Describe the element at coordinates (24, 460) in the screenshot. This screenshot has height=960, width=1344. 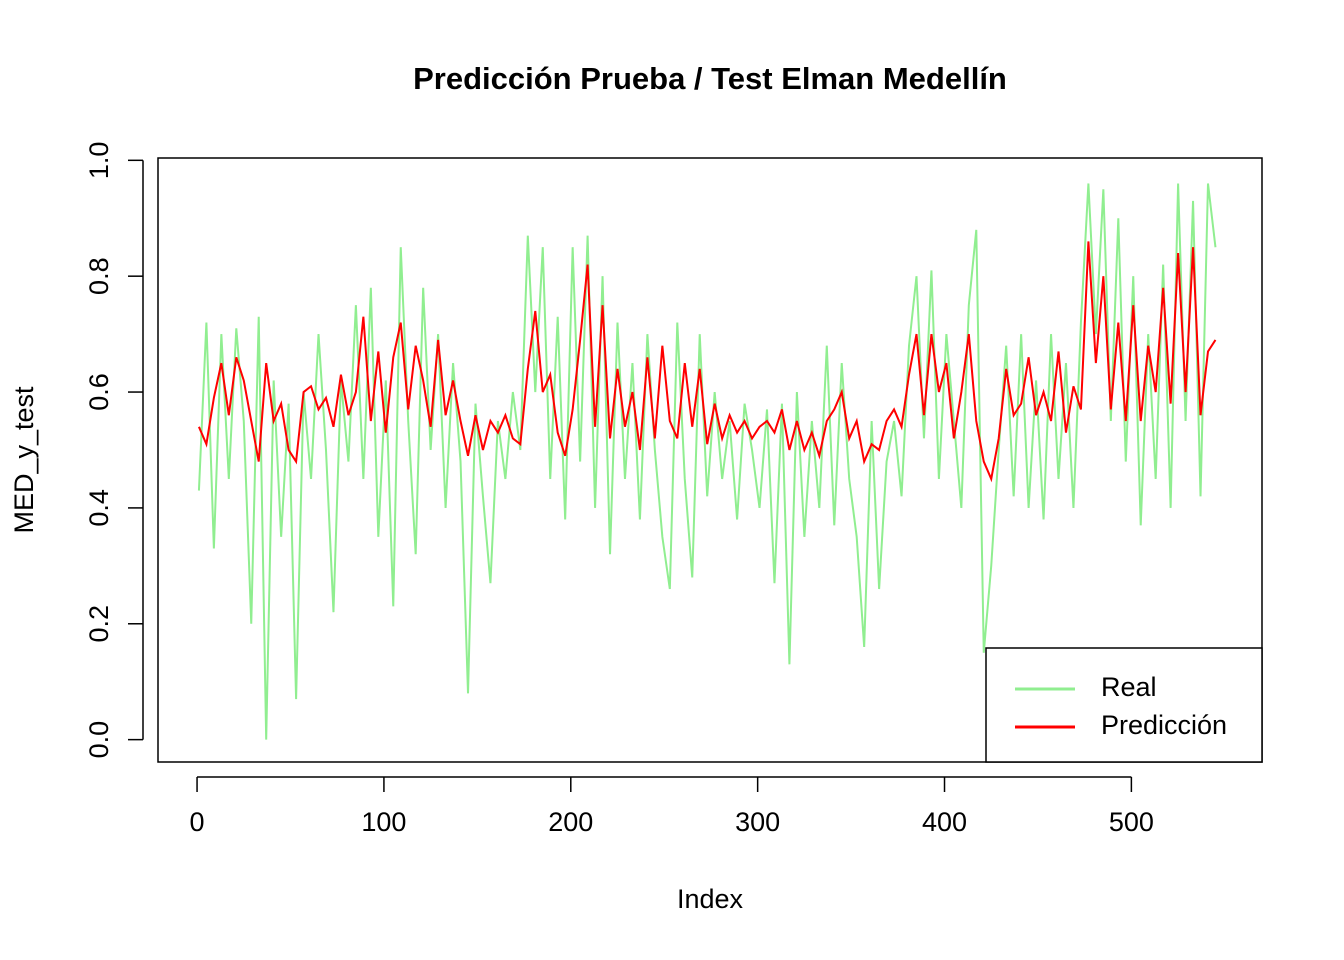
I see `y-axis-label: MED_y_test` at that location.